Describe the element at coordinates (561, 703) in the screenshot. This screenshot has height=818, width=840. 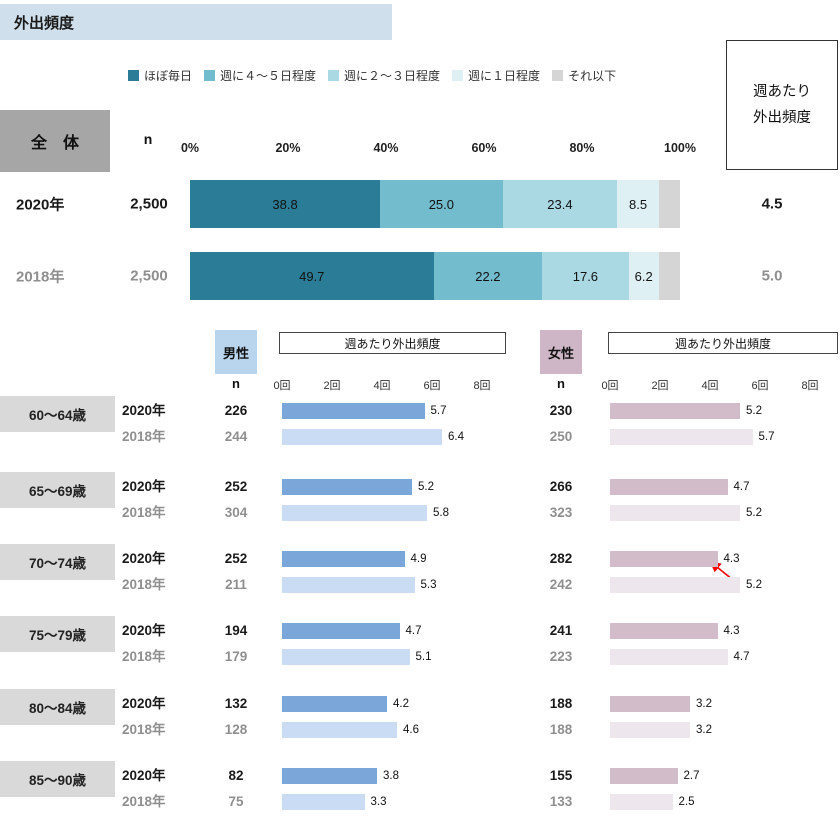
I see `female-n-value: 188` at that location.